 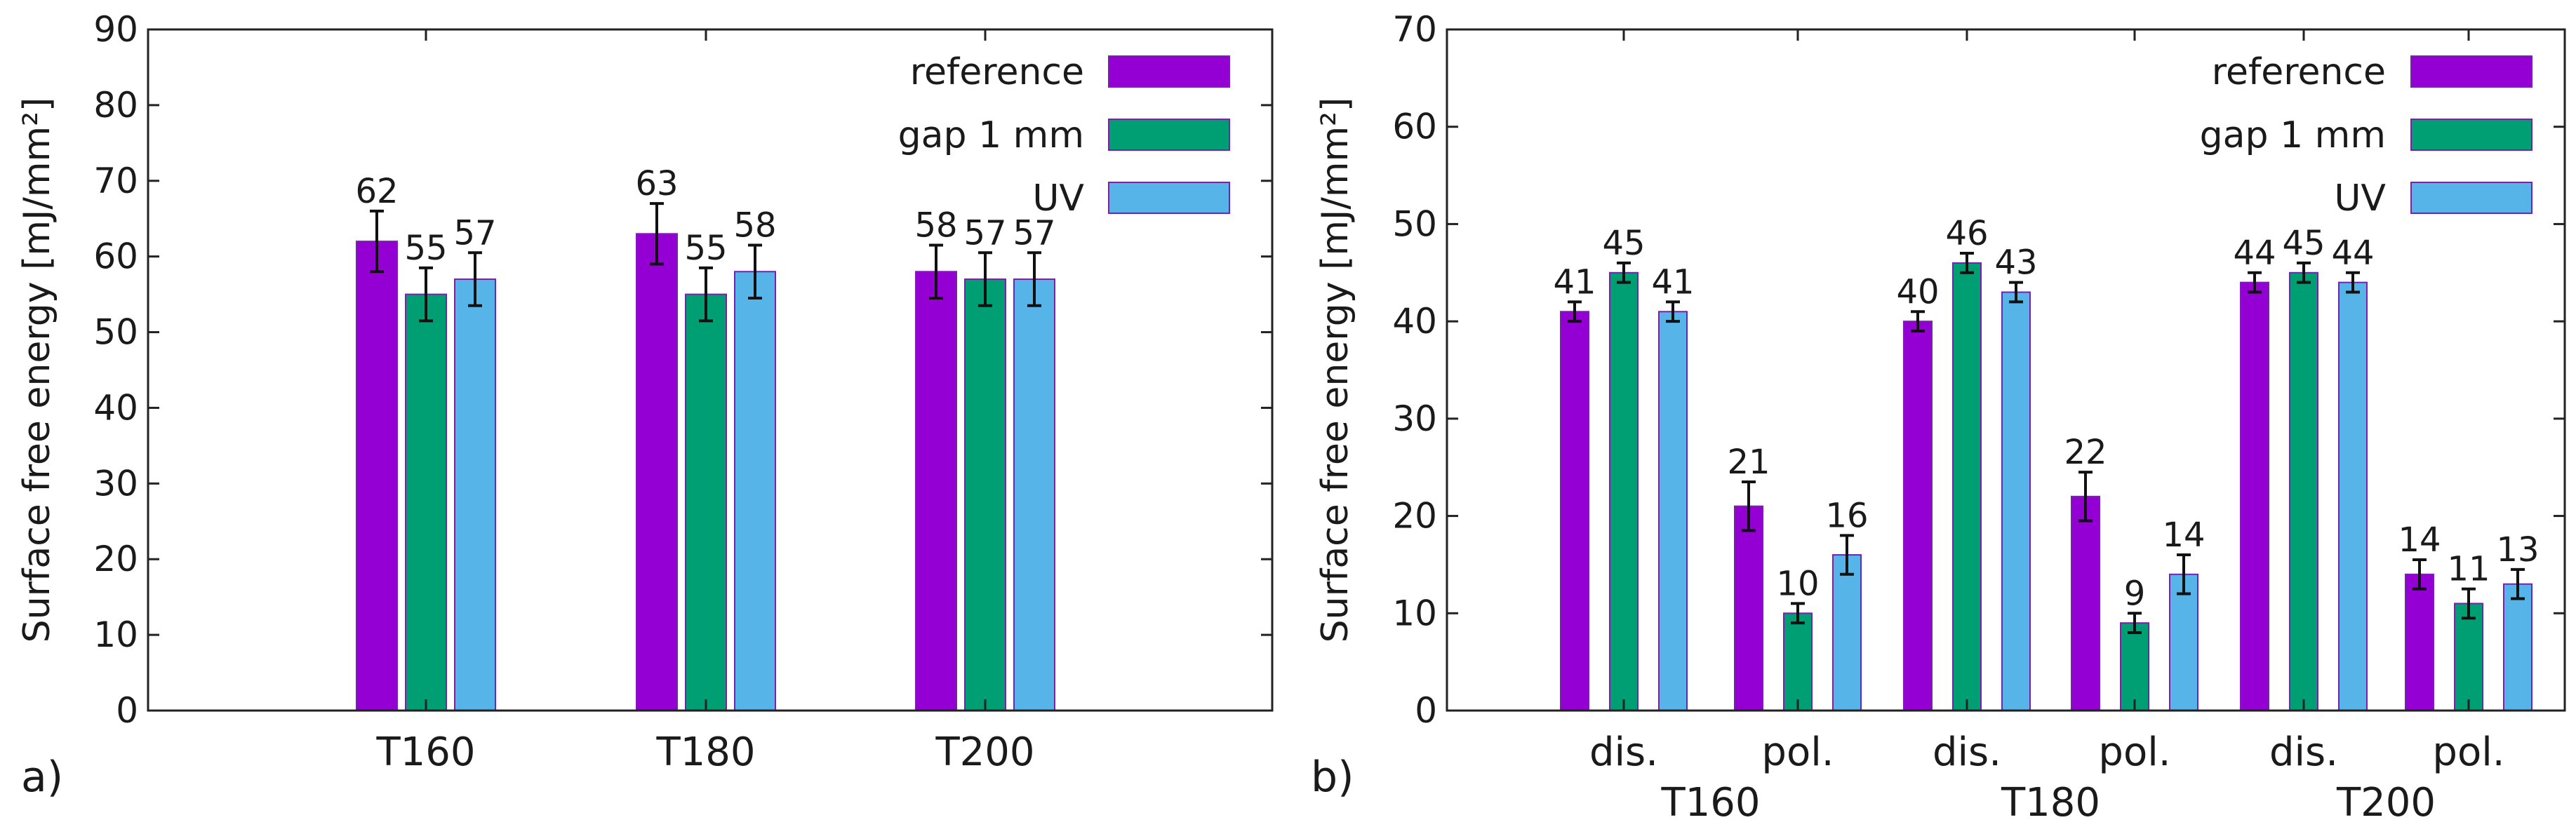 I want to click on x-group-label: T180, so click(x=2050, y=803).